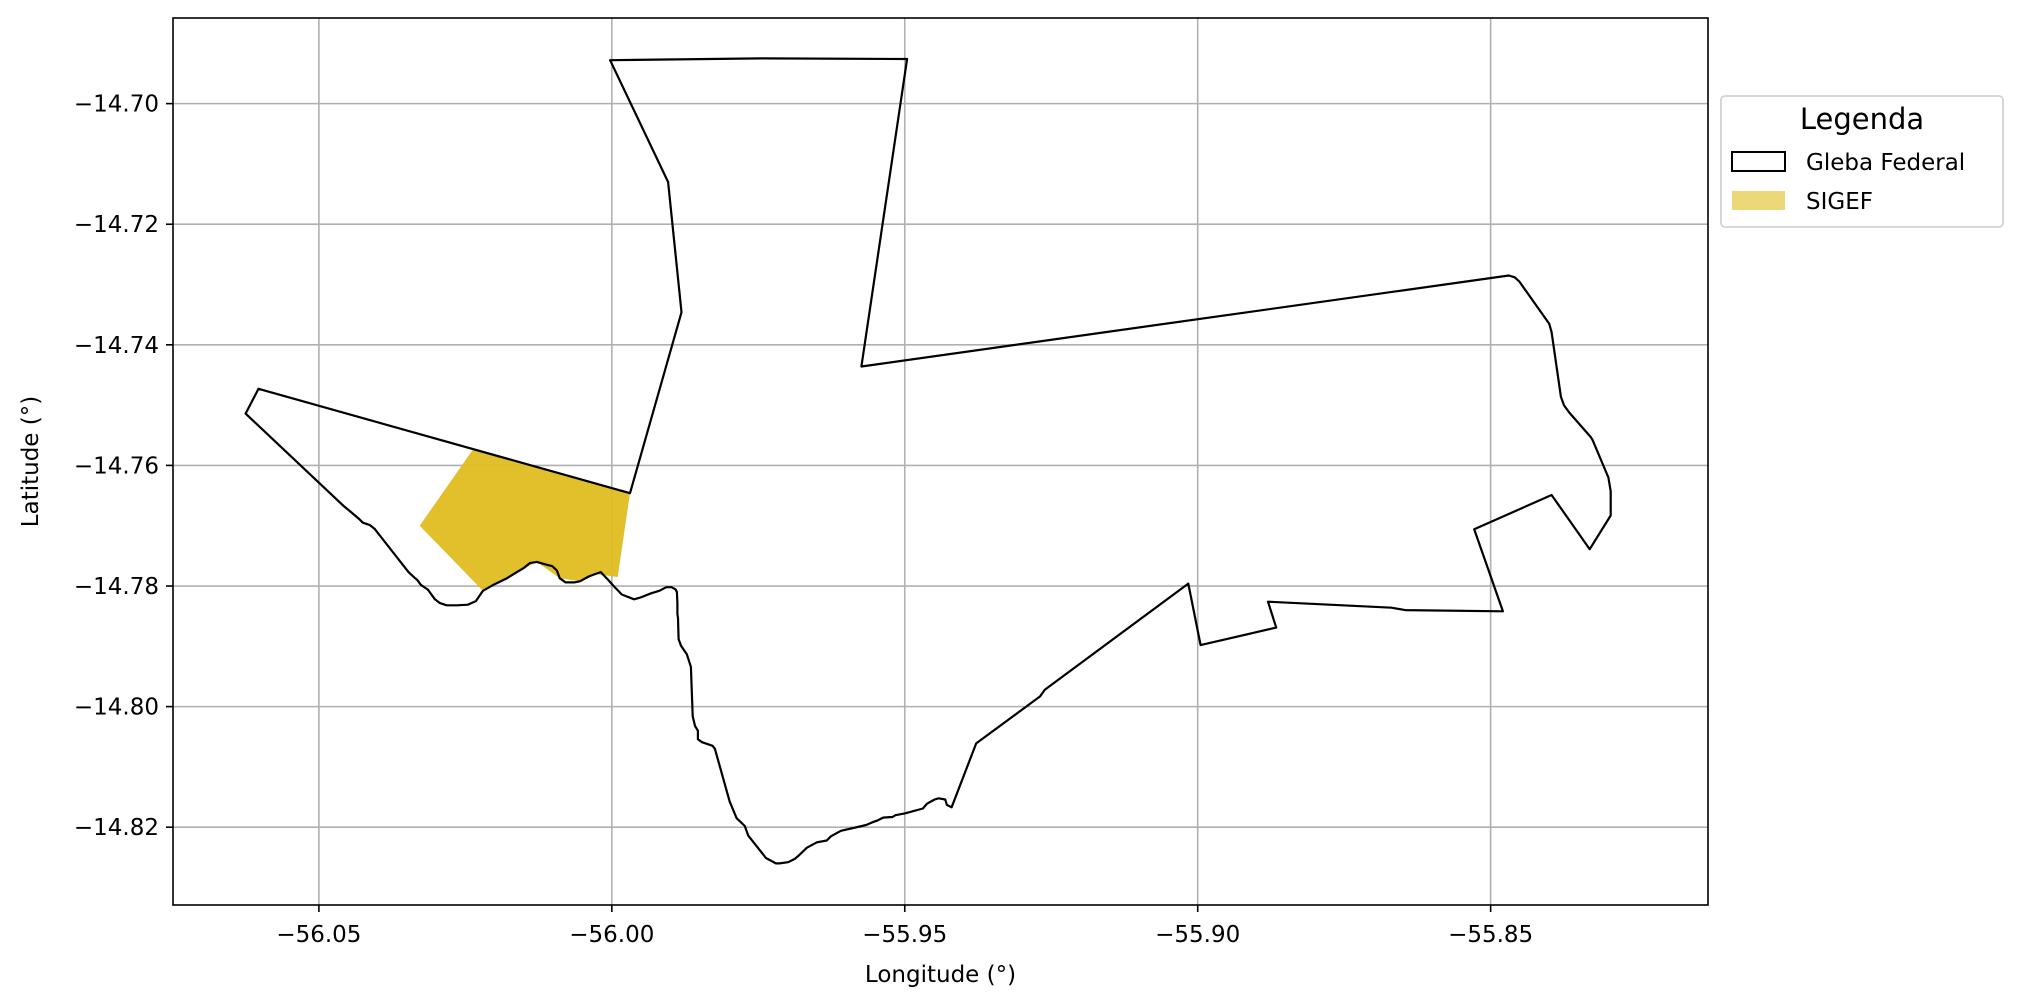 The height and width of the screenshot is (1006, 2020). I want to click on legend-title: Legenda, so click(1862, 119).